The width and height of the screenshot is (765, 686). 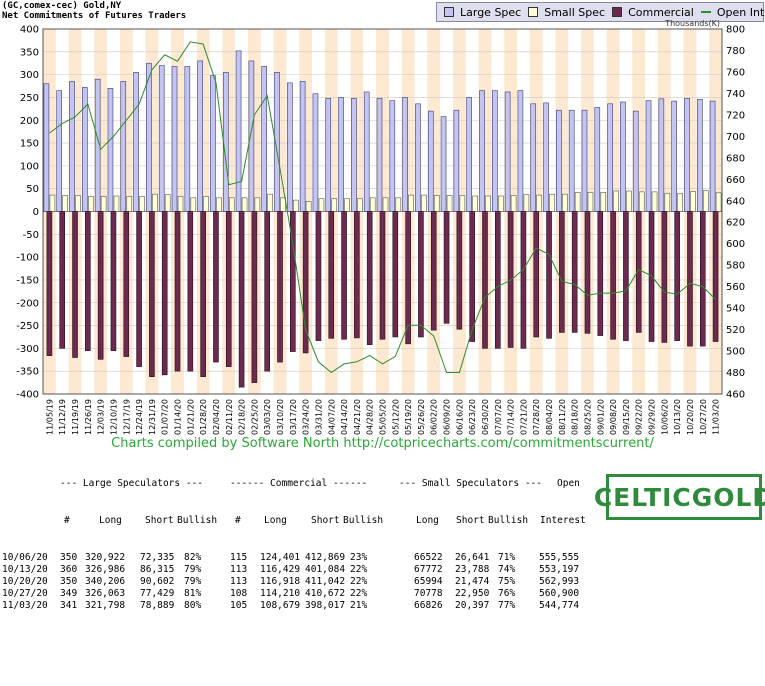 I want to click on legend-item-large-spec: Large Spec, so click(x=482, y=12).